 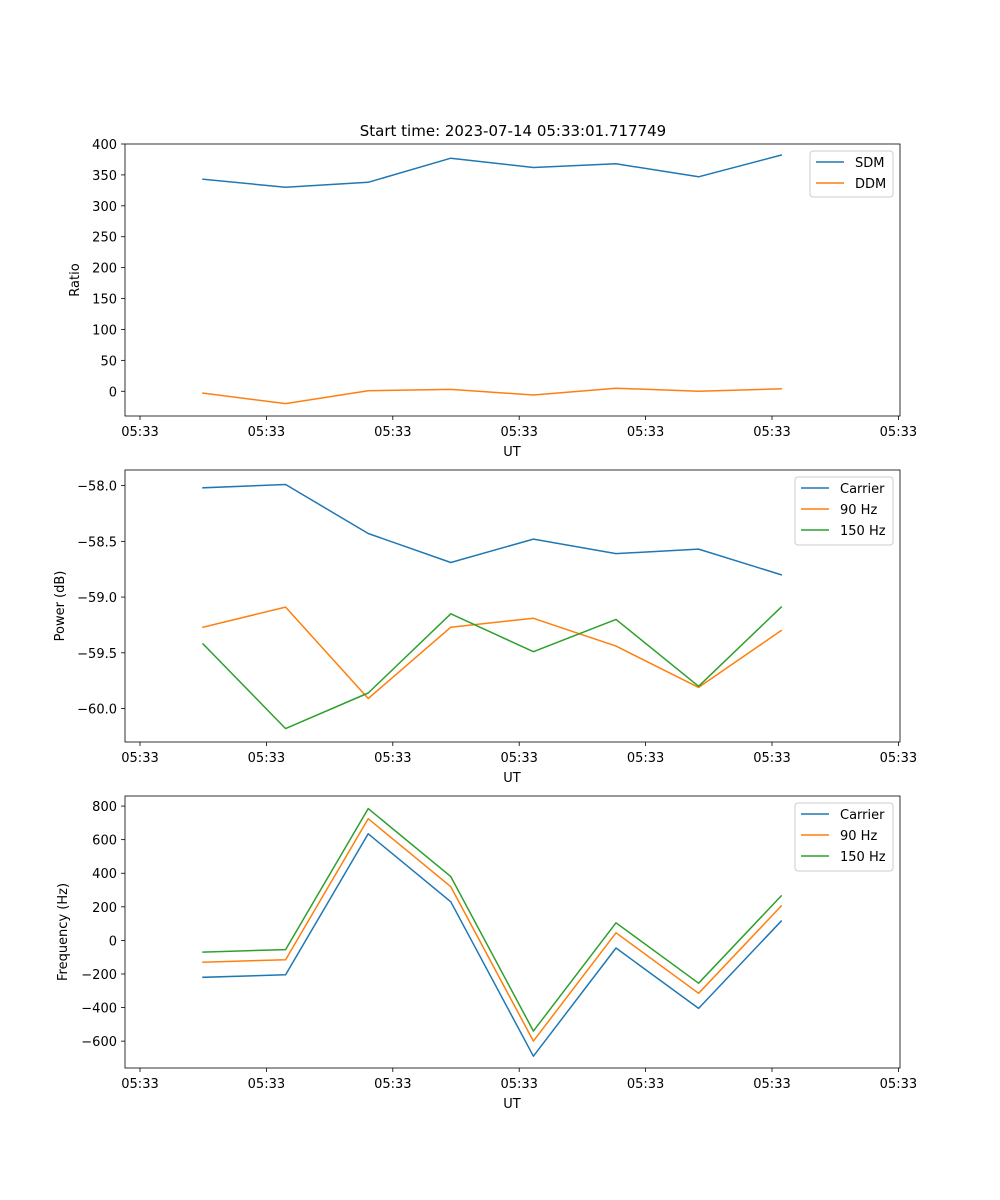 What do you see at coordinates (97, 487) in the screenshot?
I see `power-y-tick-label: −58.0` at bounding box center [97, 487].